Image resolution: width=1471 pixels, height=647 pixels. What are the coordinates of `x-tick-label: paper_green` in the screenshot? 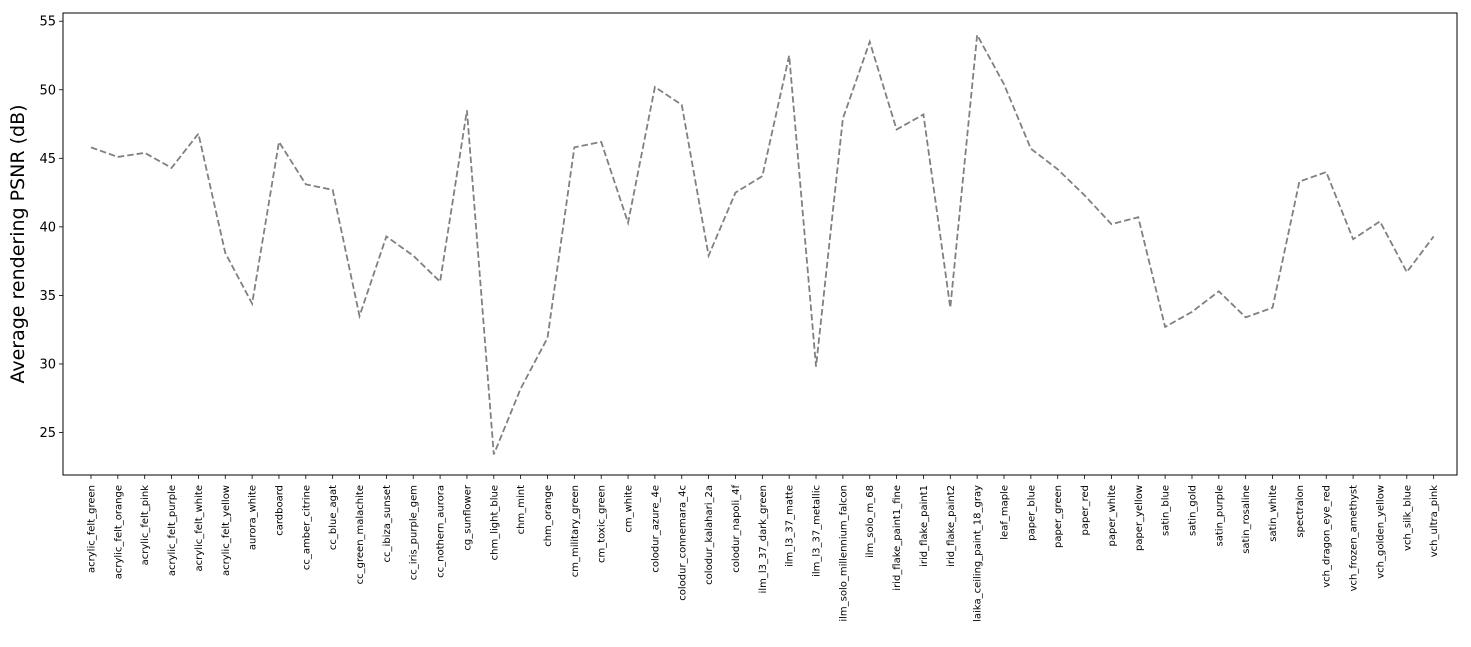 It's located at (1058, 516).